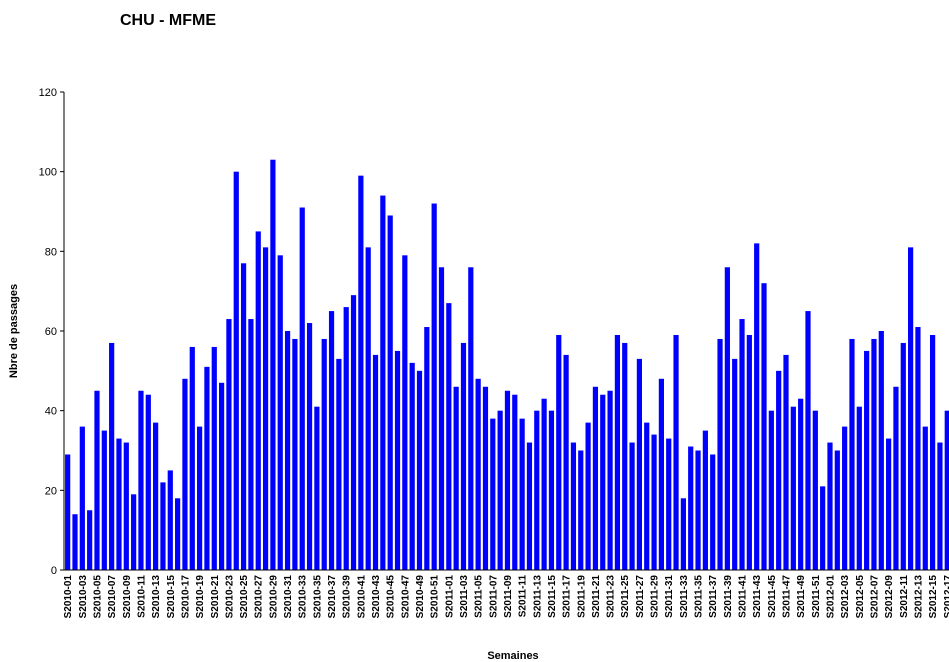  What do you see at coordinates (171, 597) in the screenshot?
I see `x-tick-label: S2010-15` at bounding box center [171, 597].